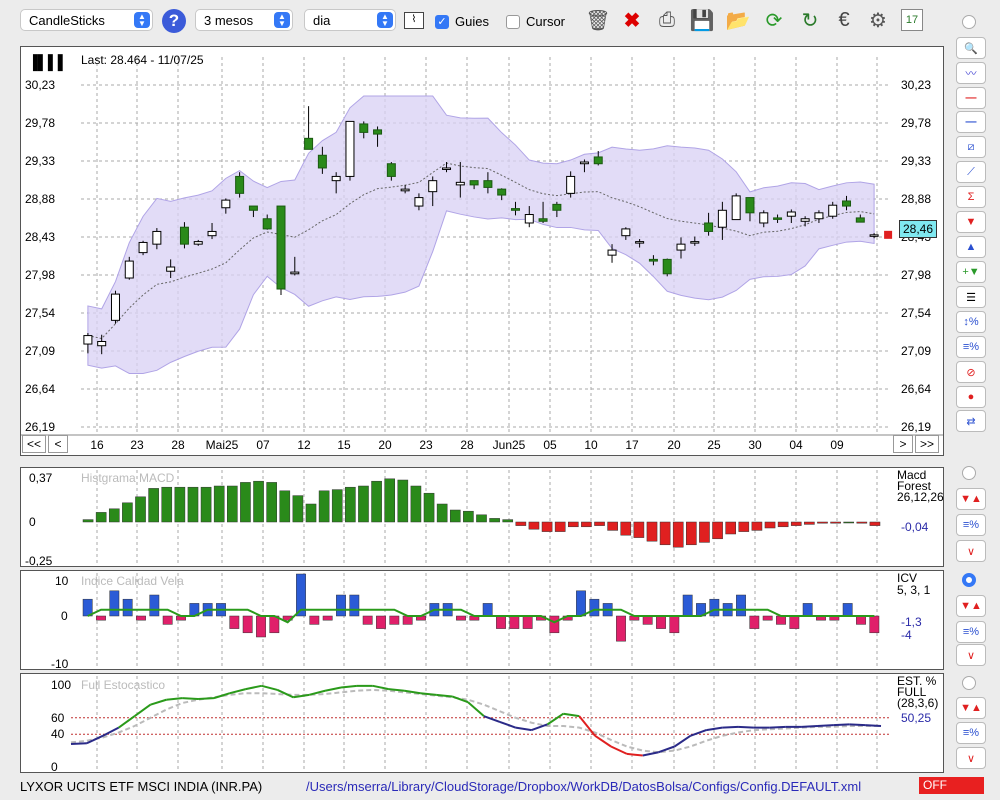  Describe the element at coordinates (350, 20) in the screenshot. I see `interval-select: dia ▲ ▼` at that location.